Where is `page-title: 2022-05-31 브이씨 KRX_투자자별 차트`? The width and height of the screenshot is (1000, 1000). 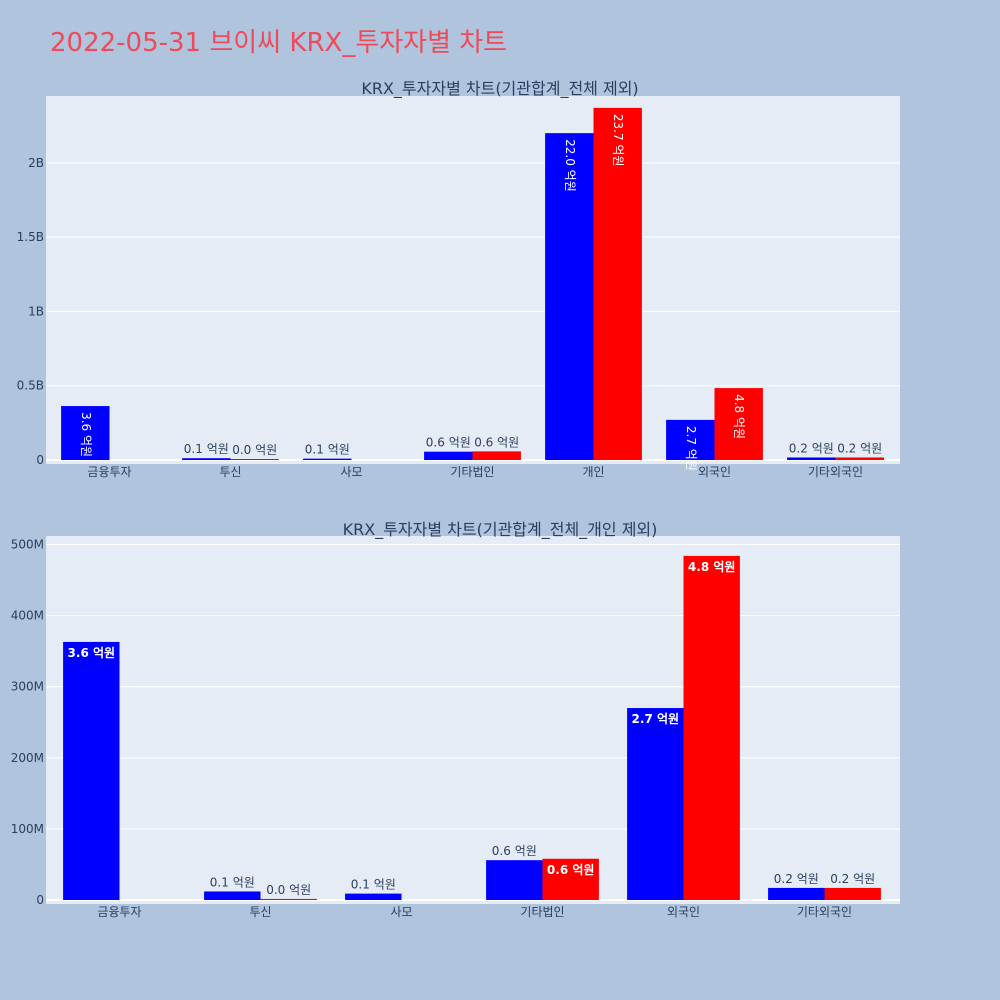
page-title: 2022-05-31 브이씨 KRX_투자자별 차트 is located at coordinates (279, 43).